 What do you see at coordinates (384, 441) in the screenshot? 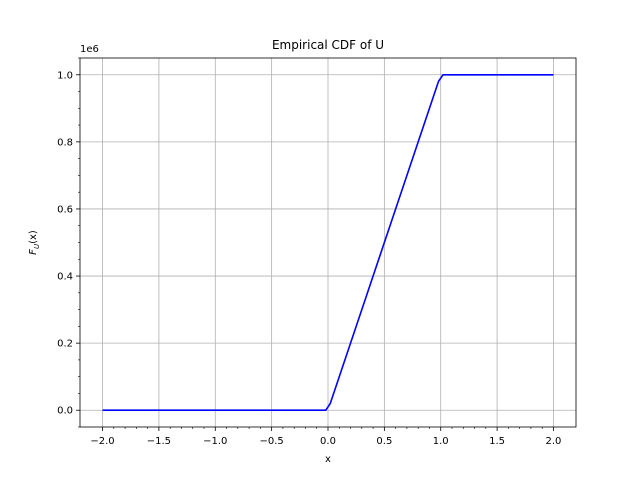
I see `x-tick-label: 0.5` at bounding box center [384, 441].